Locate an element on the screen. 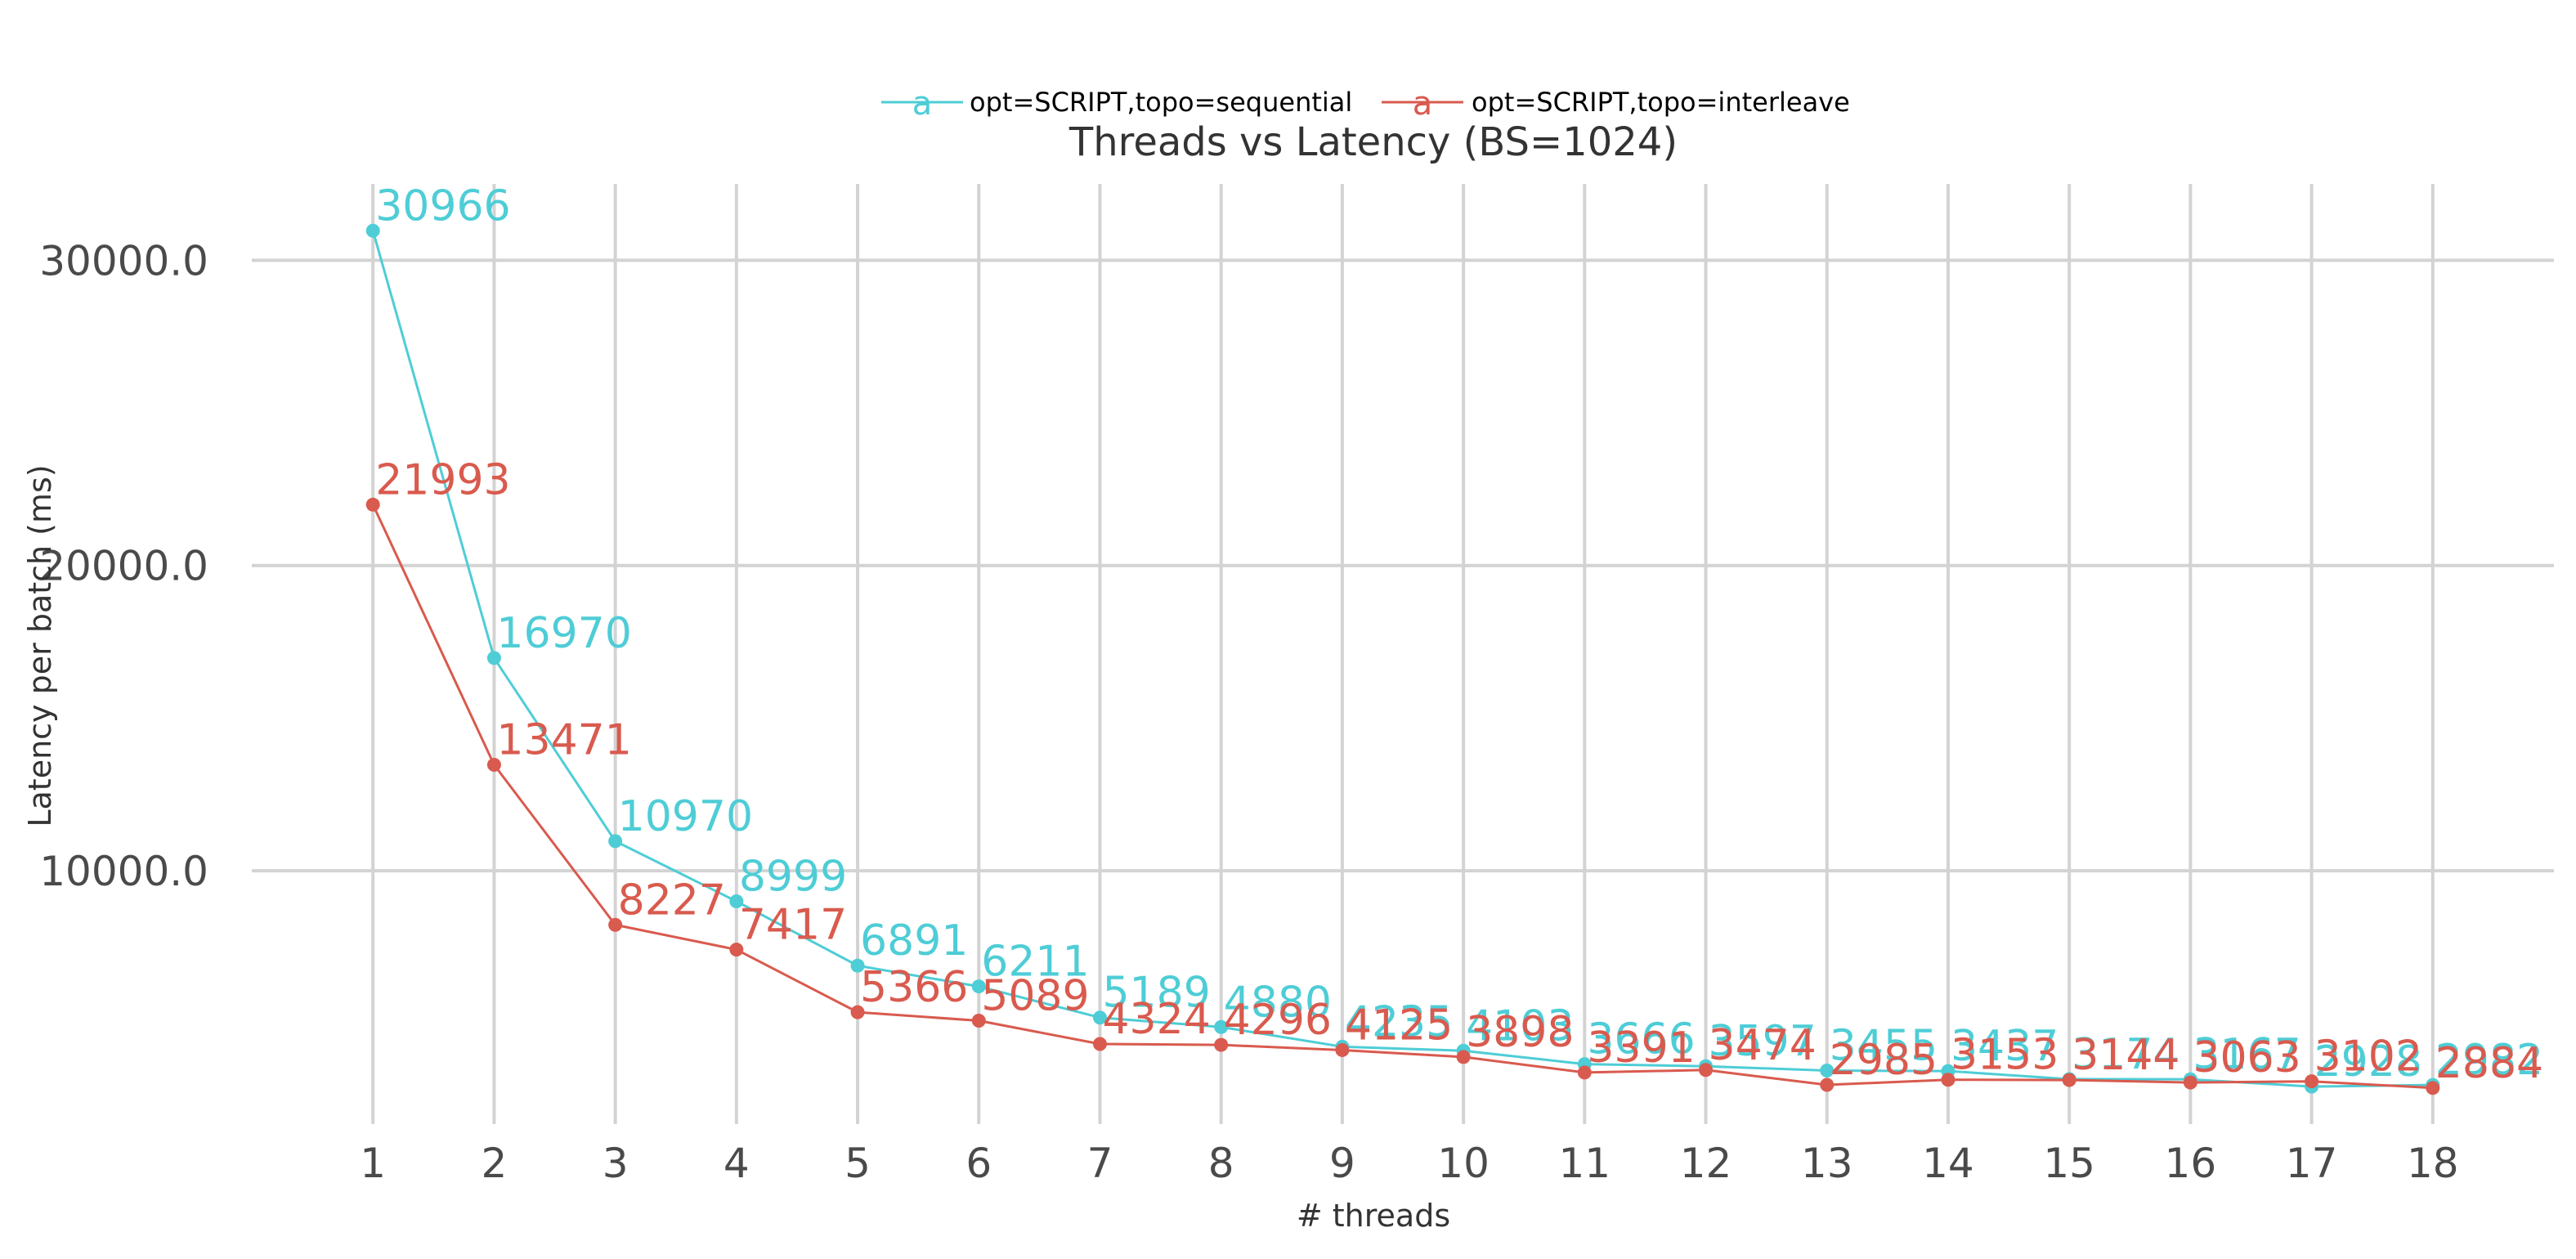  data-label: 8999 is located at coordinates (793, 876).